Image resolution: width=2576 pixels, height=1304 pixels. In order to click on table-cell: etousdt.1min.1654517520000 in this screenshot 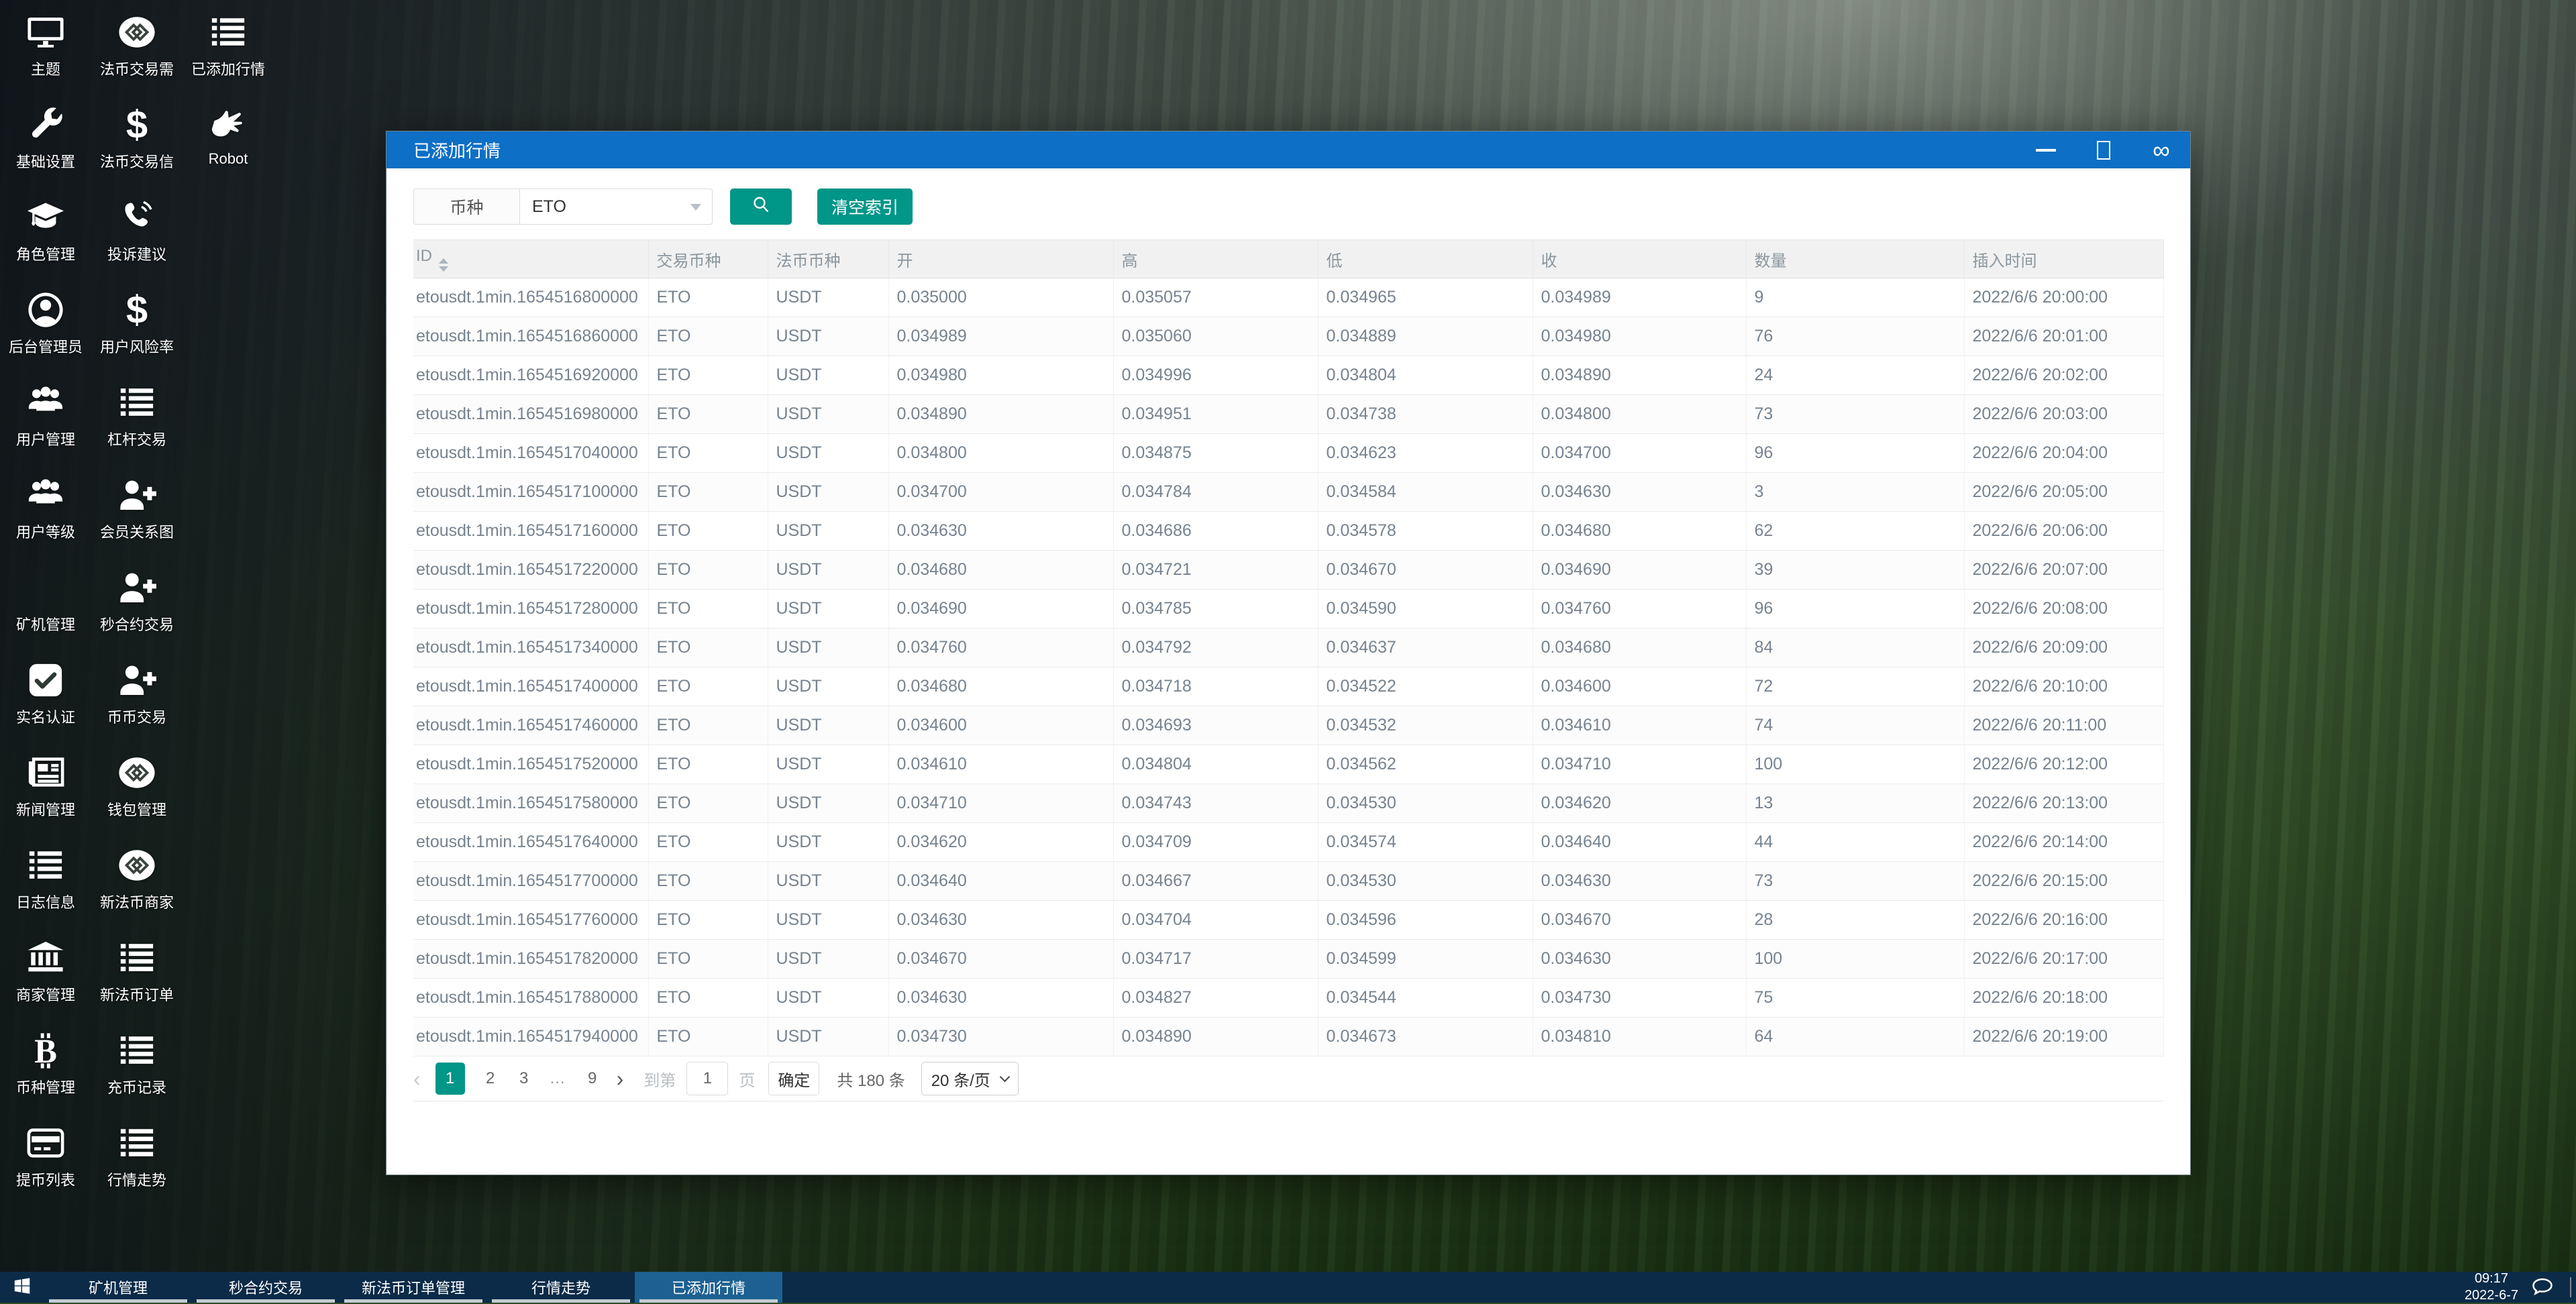, I will do `click(531, 765)`.